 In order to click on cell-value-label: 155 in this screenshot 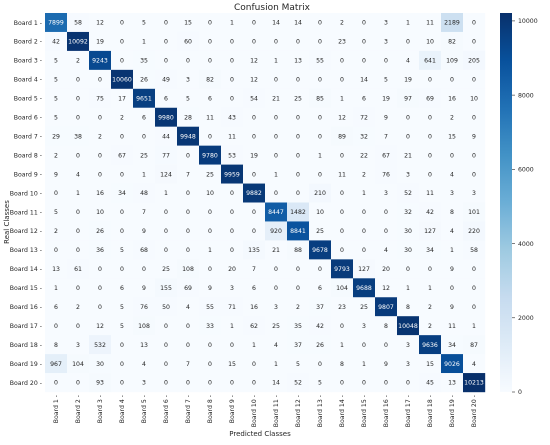, I will do `click(166, 288)`.